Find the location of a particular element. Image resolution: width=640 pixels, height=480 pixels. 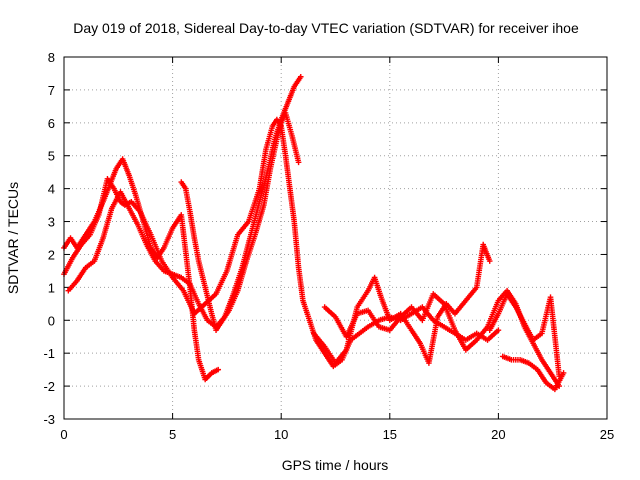

y-tick-label: -2 is located at coordinates (49, 386).